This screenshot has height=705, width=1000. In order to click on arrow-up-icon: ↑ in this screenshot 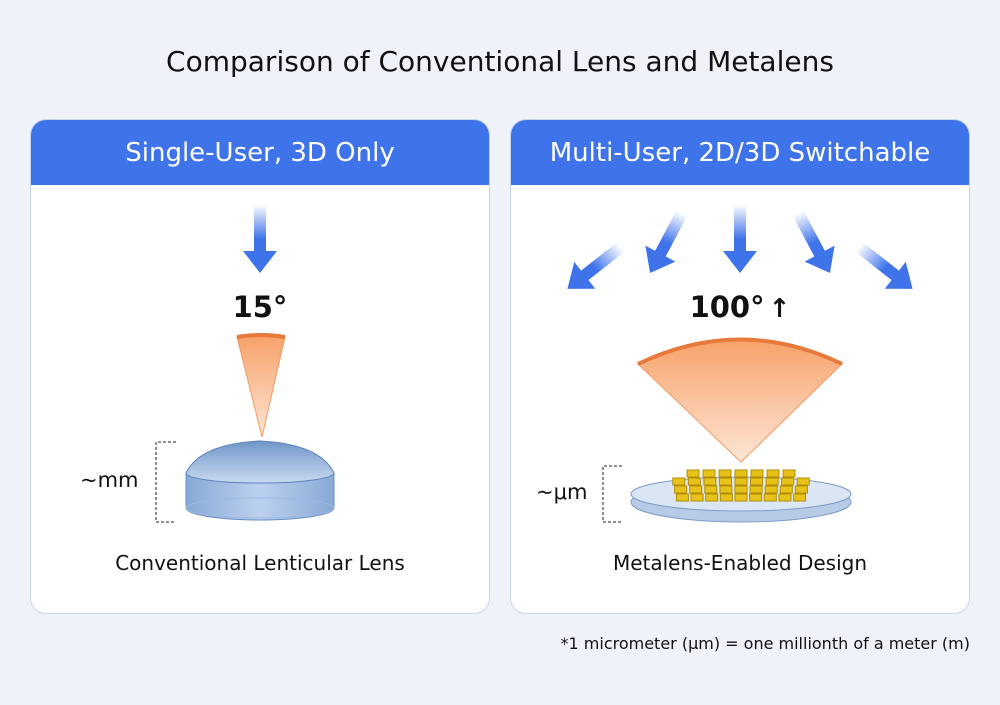, I will do `click(779, 309)`.